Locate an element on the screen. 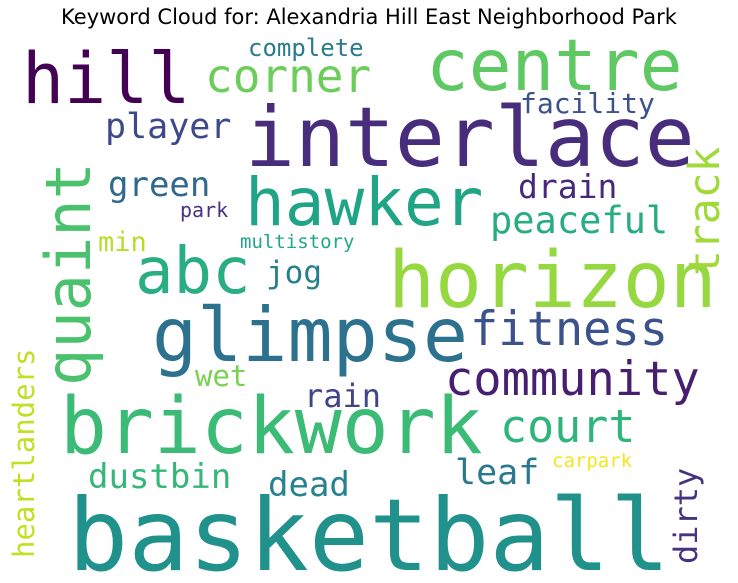  word-court: court is located at coordinates (568, 426).